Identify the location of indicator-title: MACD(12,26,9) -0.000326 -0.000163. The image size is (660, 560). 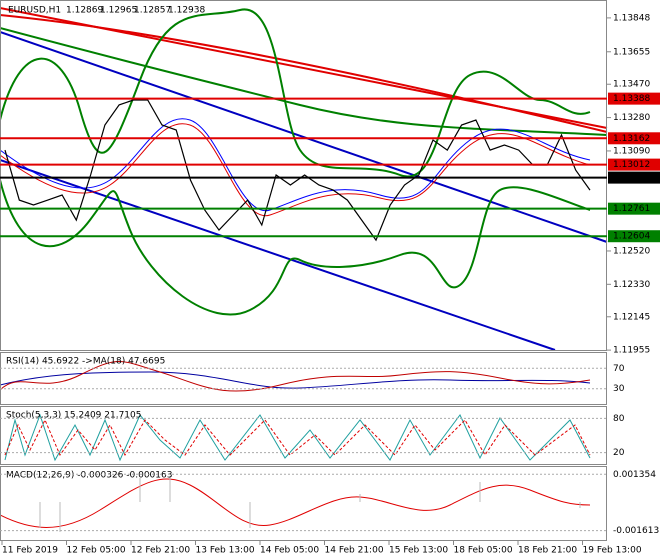
(89, 476).